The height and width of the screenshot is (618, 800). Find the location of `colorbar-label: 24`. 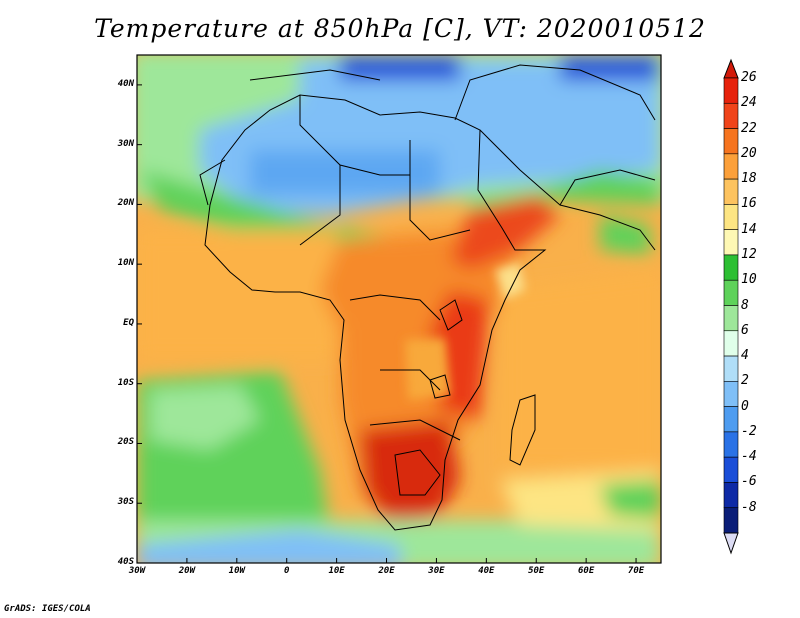

colorbar-label: 24 is located at coordinates (749, 103).